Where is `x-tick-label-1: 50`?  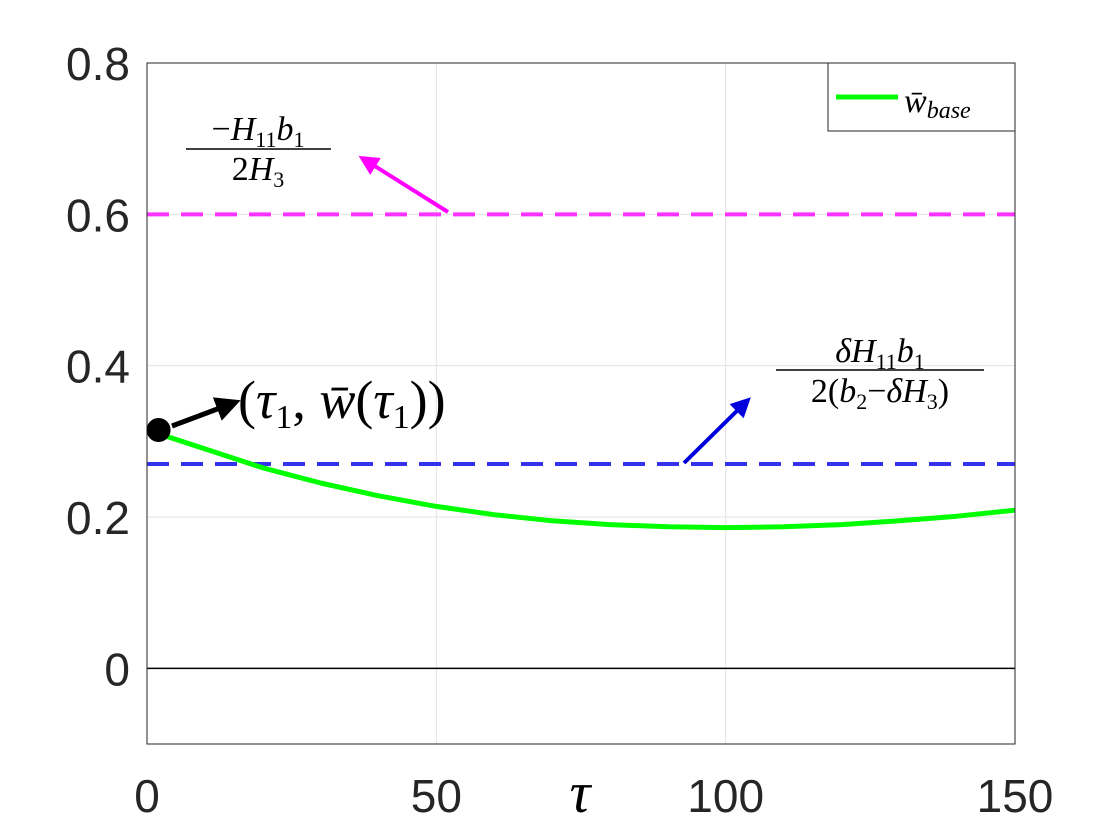 x-tick-label-1: 50 is located at coordinates (436, 796).